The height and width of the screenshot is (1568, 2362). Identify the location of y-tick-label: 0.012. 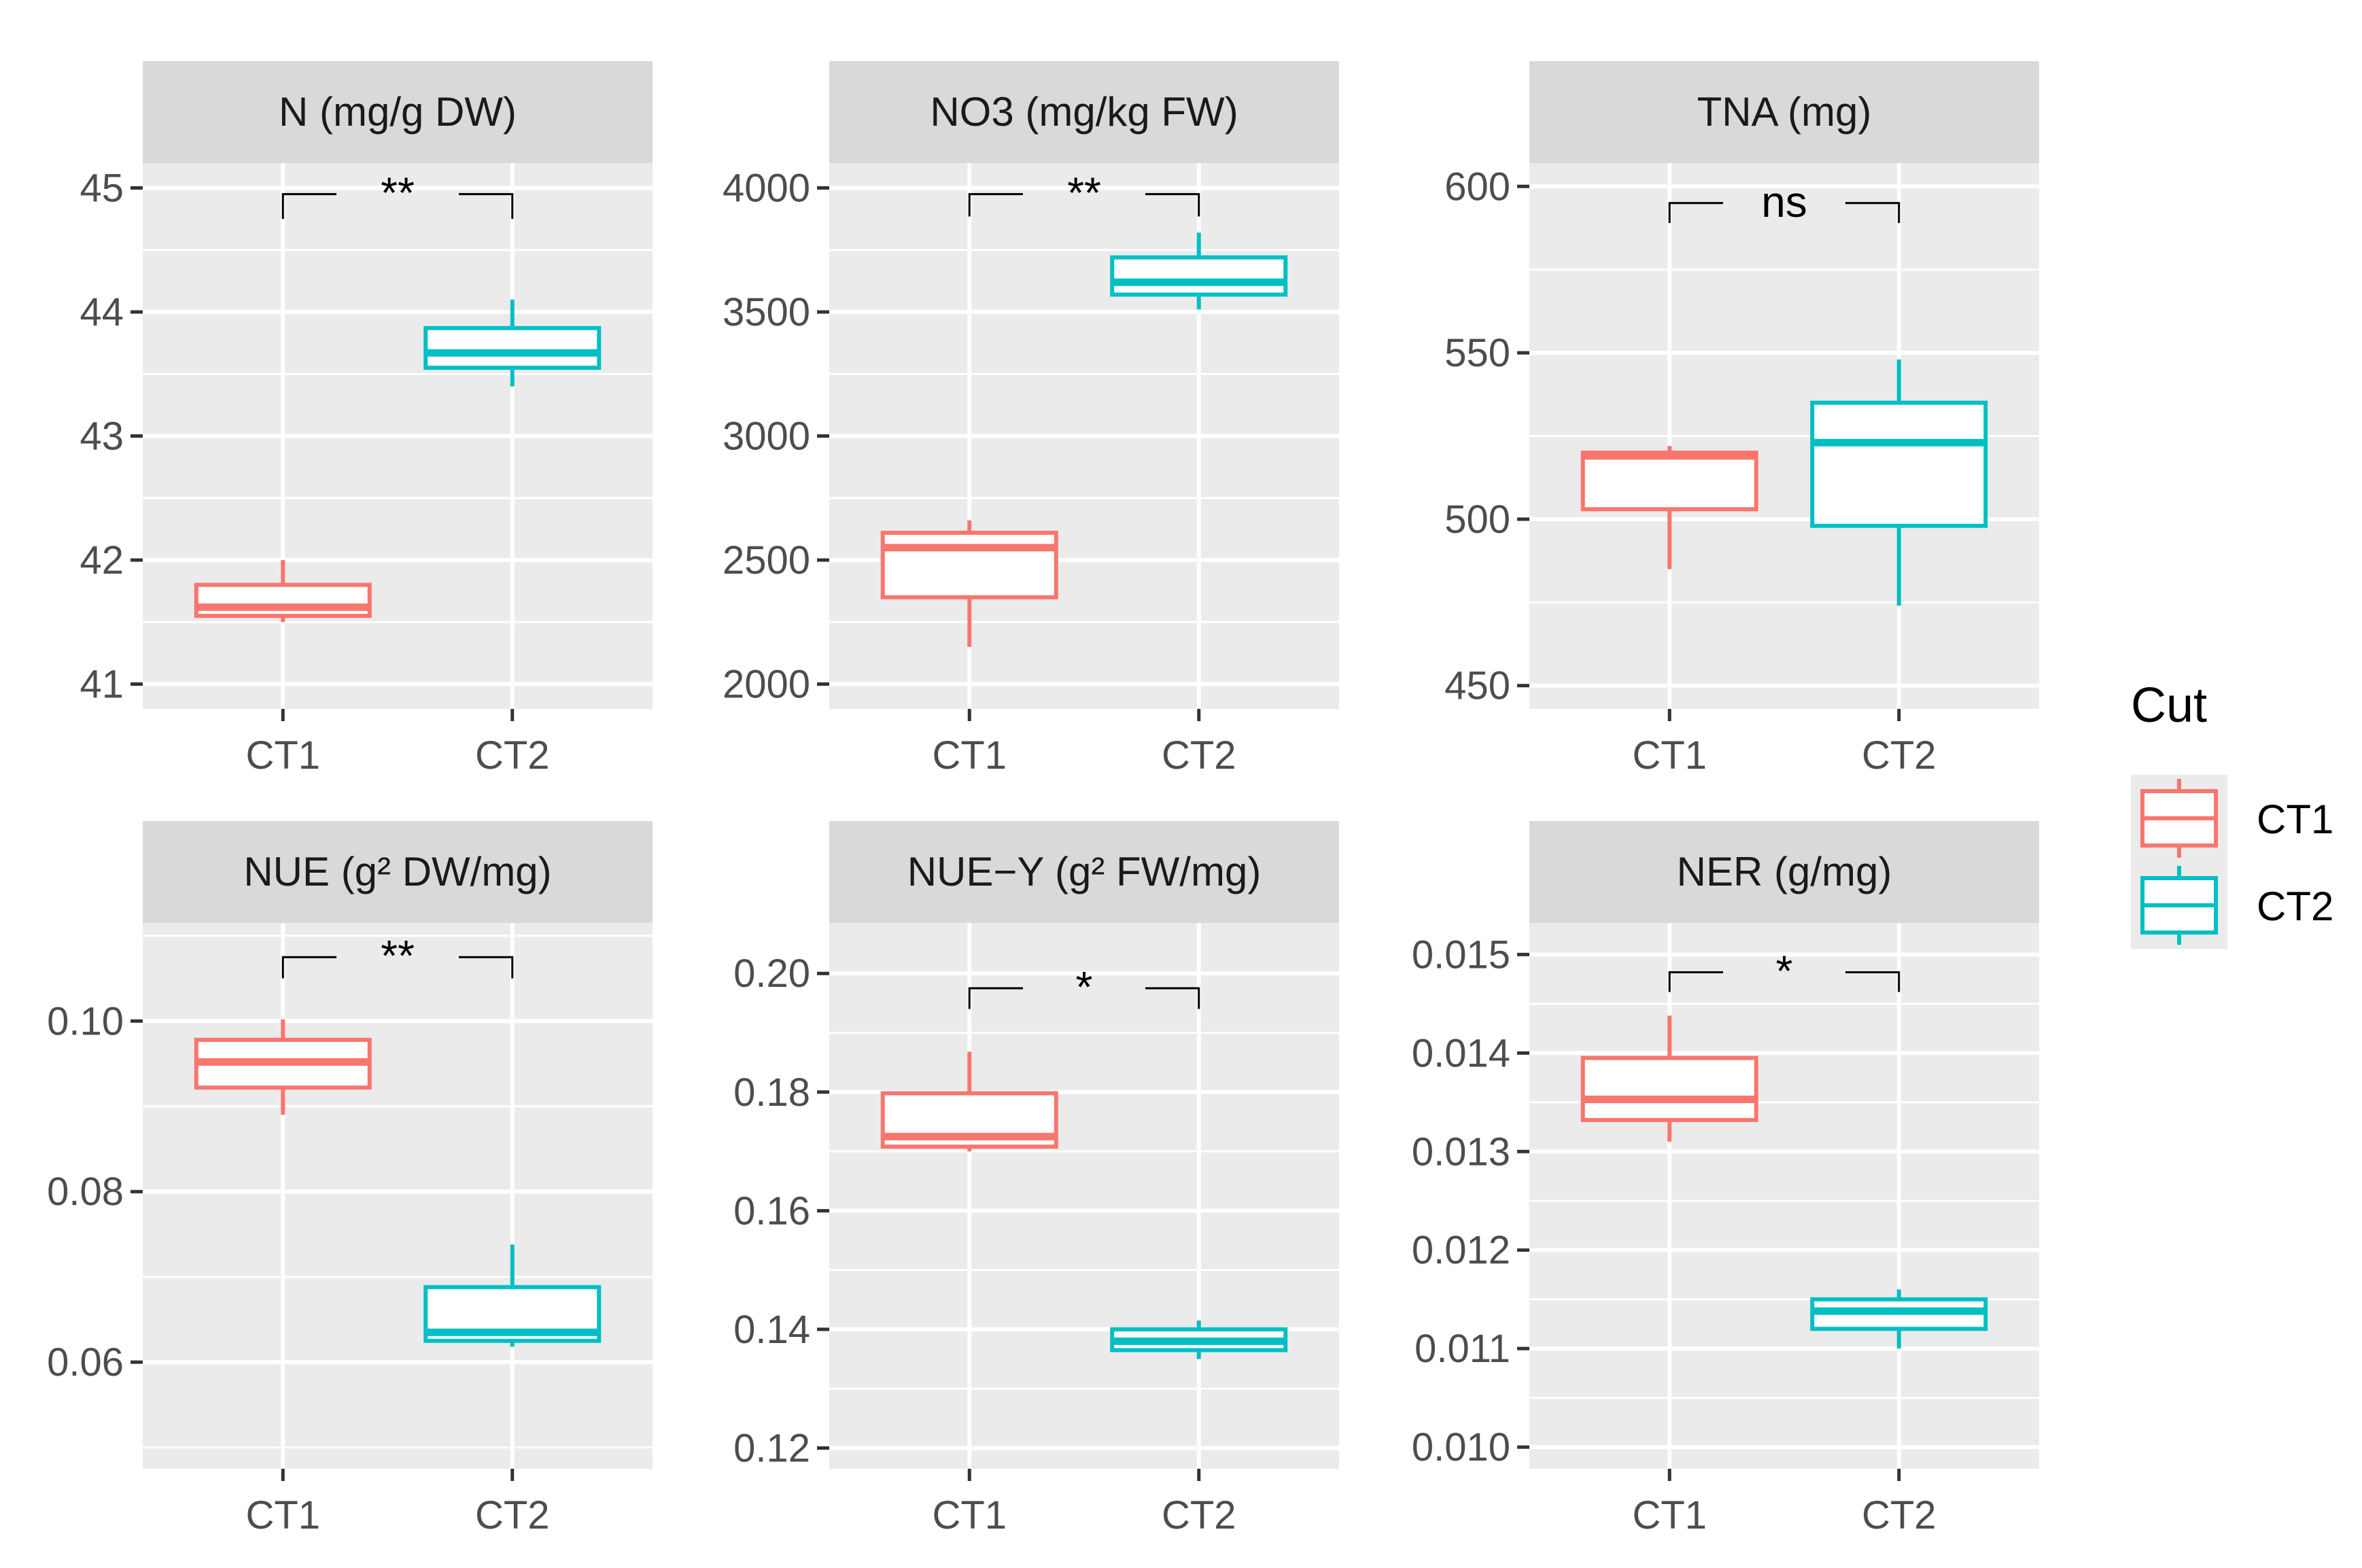
(1461, 1250).